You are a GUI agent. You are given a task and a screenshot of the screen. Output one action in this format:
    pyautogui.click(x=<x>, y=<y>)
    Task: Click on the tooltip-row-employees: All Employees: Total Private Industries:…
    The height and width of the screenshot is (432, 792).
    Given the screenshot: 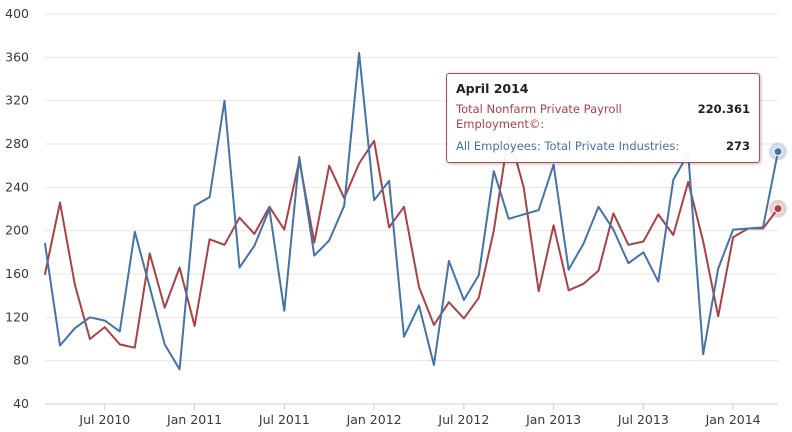 What is the action you would take?
    pyautogui.click(x=603, y=146)
    